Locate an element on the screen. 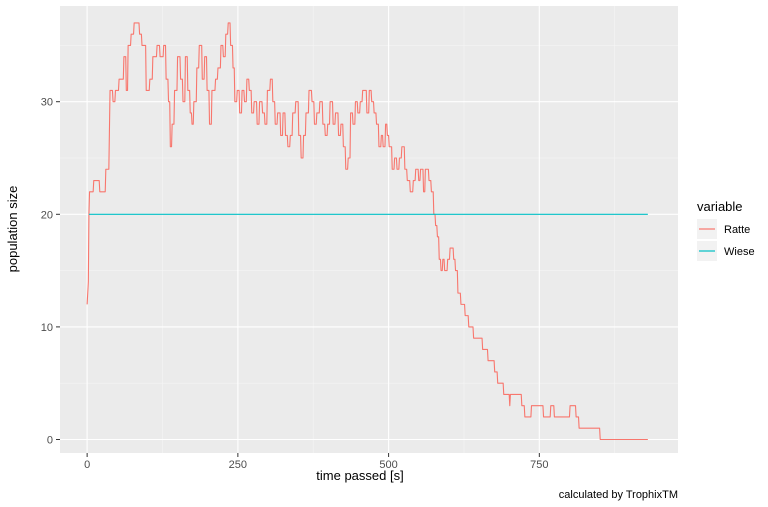 The width and height of the screenshot is (768, 507). x-tick-label: 750 is located at coordinates (539, 465).